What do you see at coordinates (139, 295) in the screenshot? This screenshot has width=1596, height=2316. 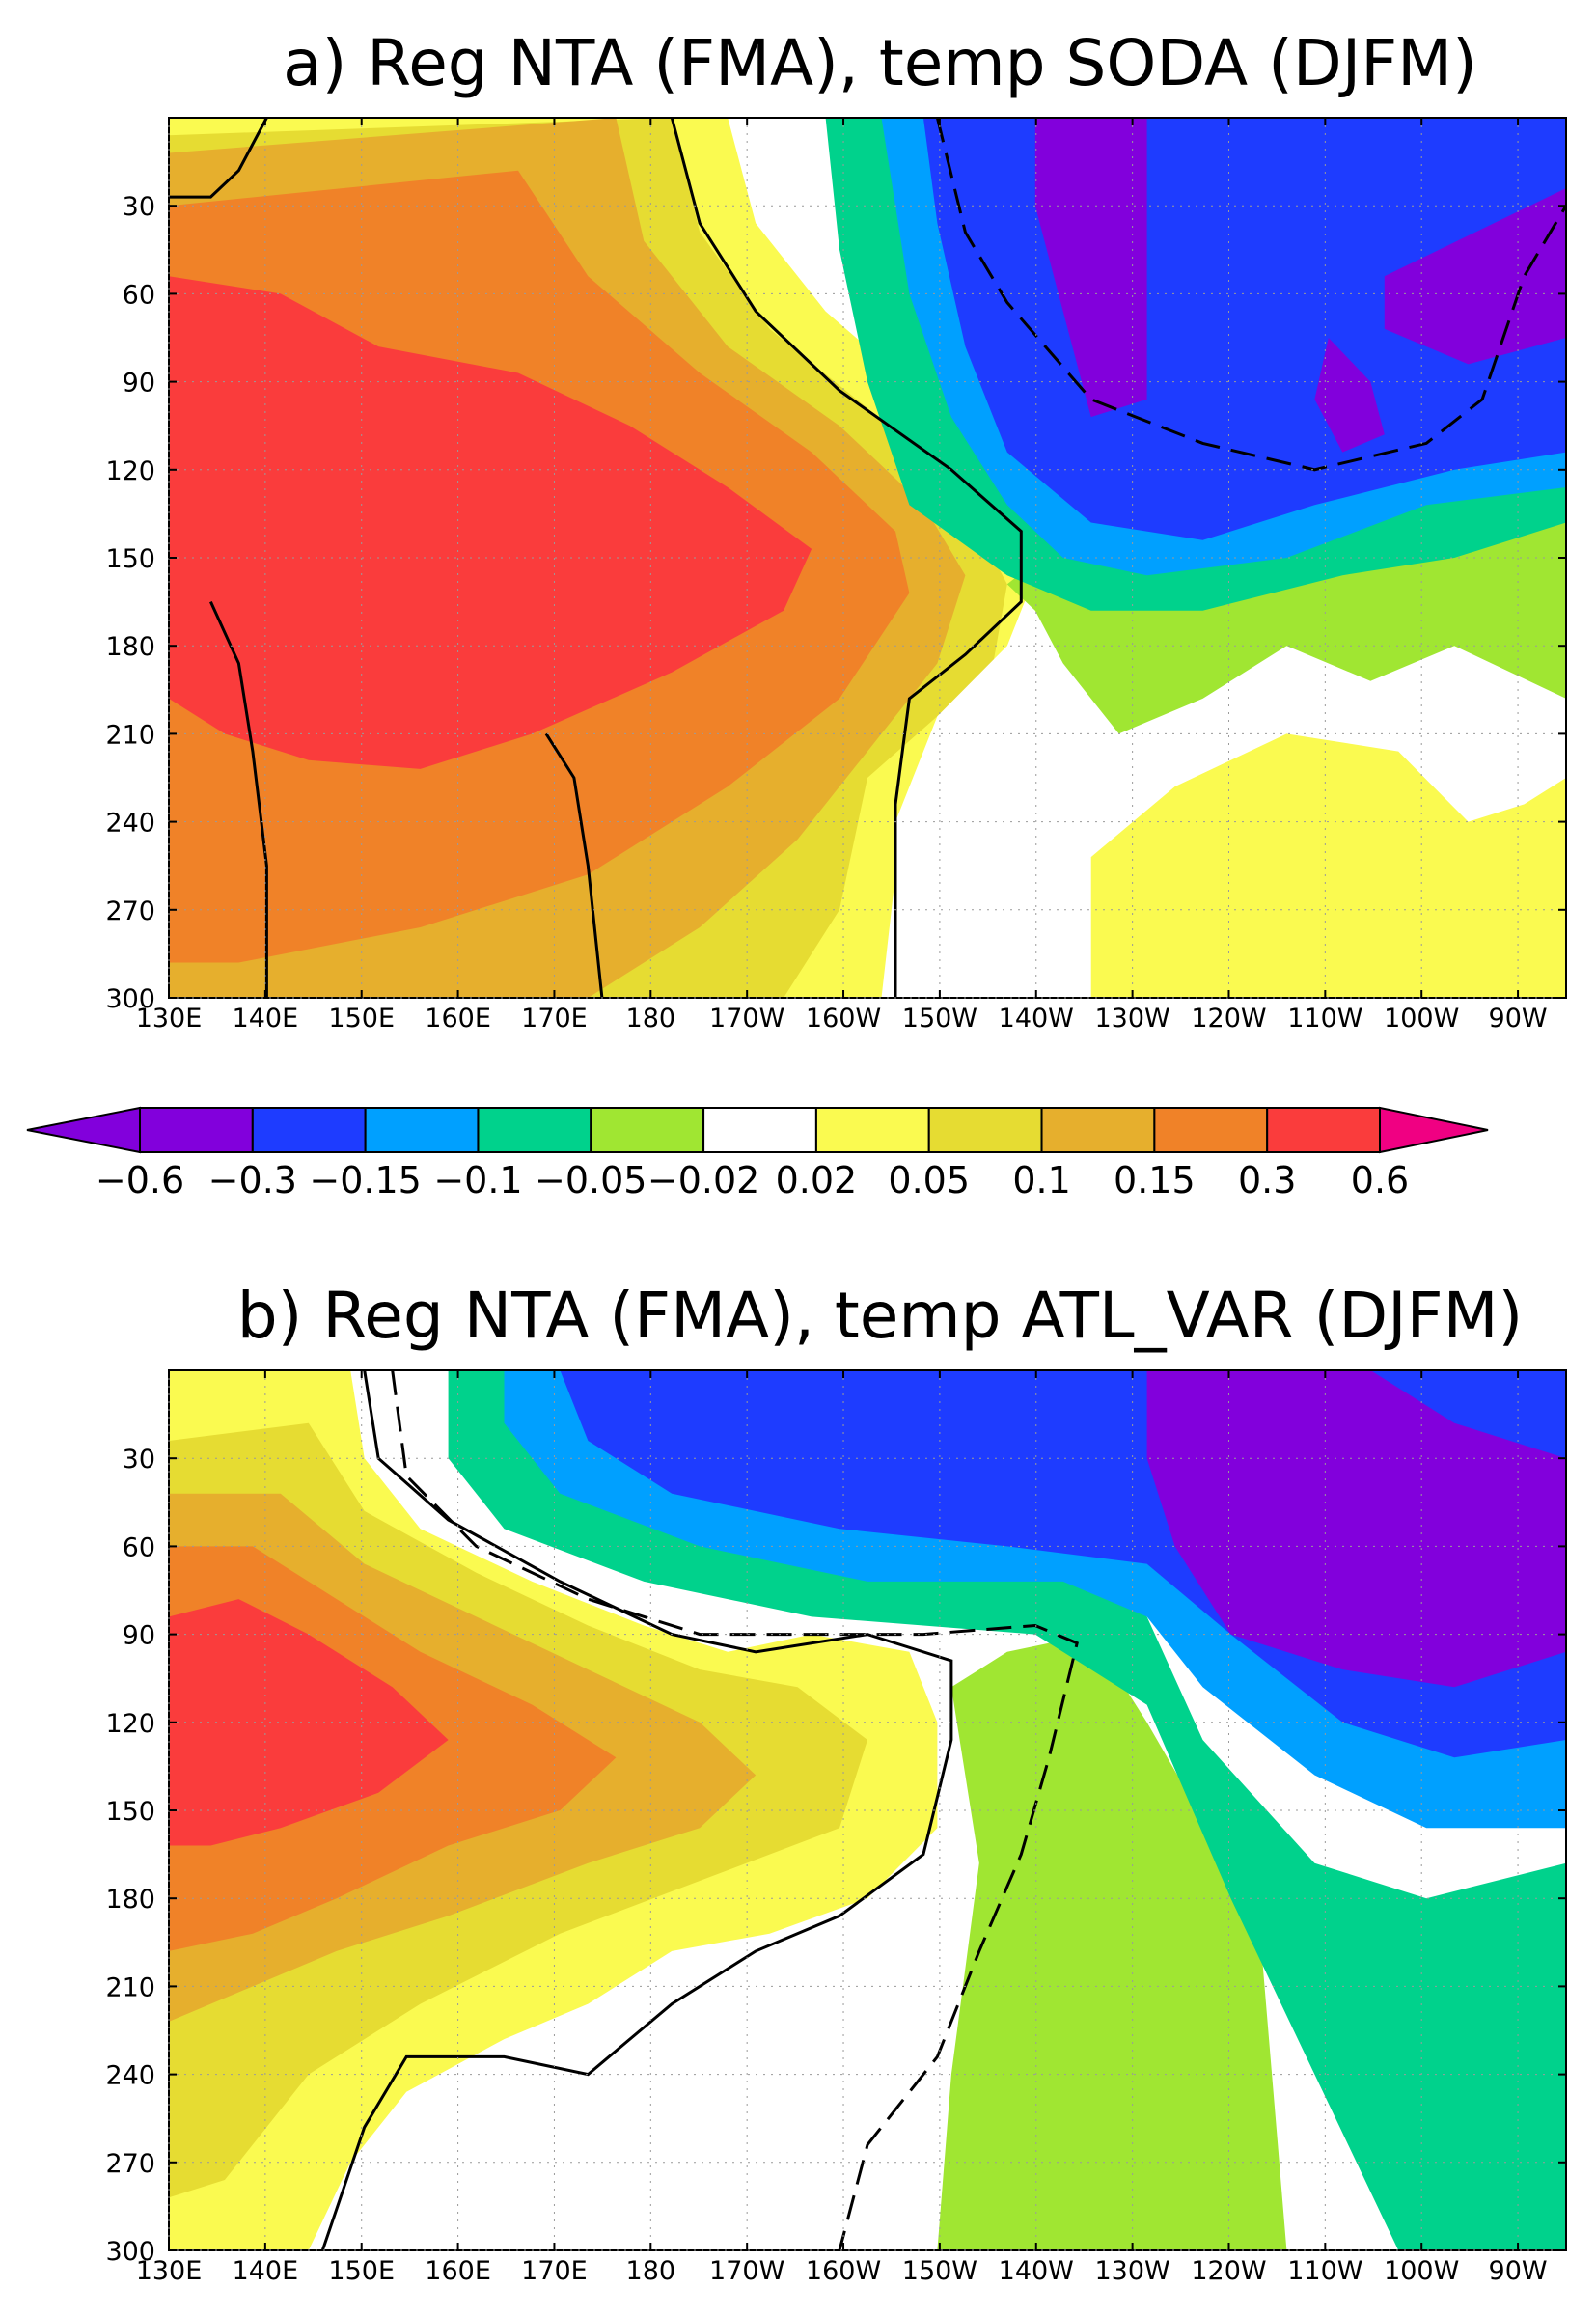 I see `panel-a-ytick-label: 60` at bounding box center [139, 295].